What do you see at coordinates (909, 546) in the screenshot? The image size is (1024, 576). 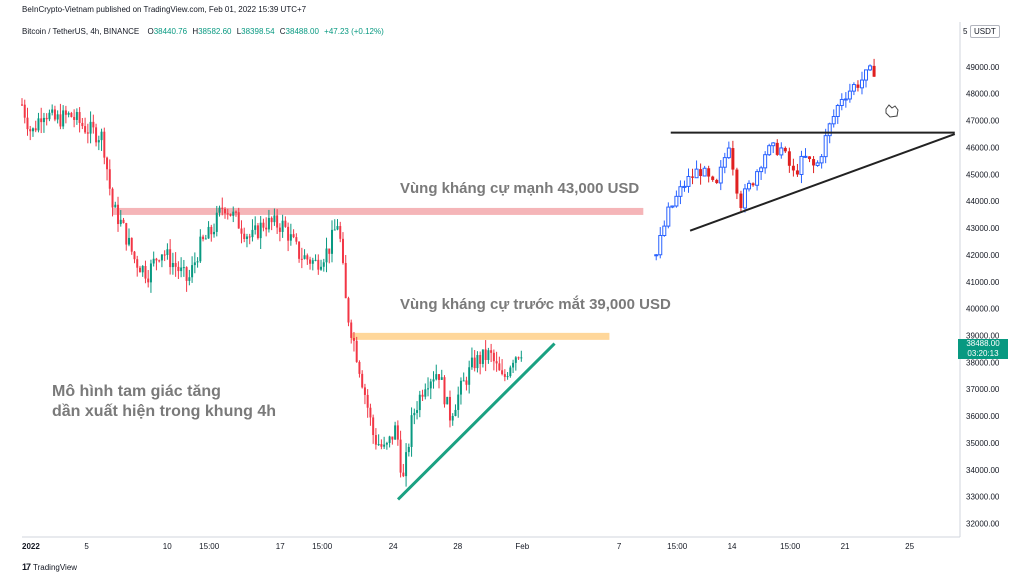 I see `x-tick-label: 25` at bounding box center [909, 546].